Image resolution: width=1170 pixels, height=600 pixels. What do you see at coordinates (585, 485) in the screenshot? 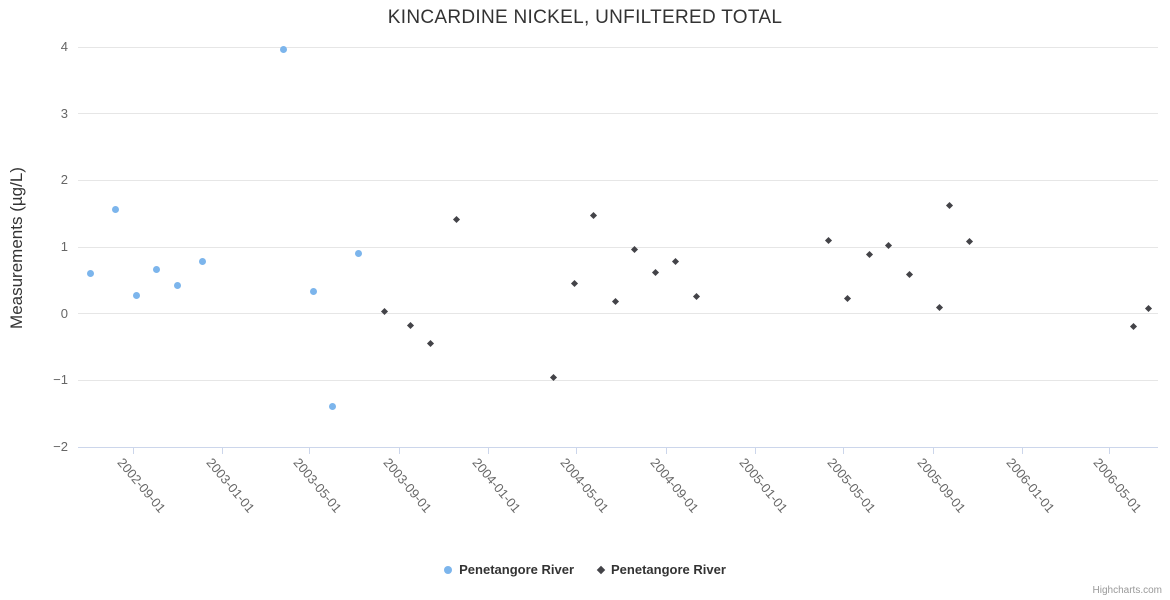
I see `x-axis-label: 2004-05-01` at bounding box center [585, 485].